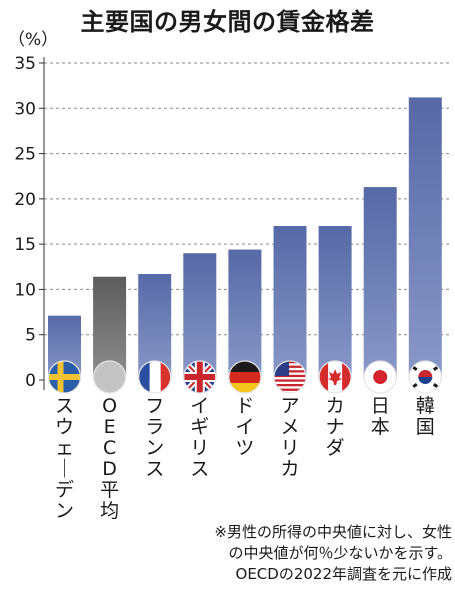 The height and width of the screenshot is (596, 455). Describe the element at coordinates (109, 377) in the screenshot. I see `oecd-circle-icon` at that location.